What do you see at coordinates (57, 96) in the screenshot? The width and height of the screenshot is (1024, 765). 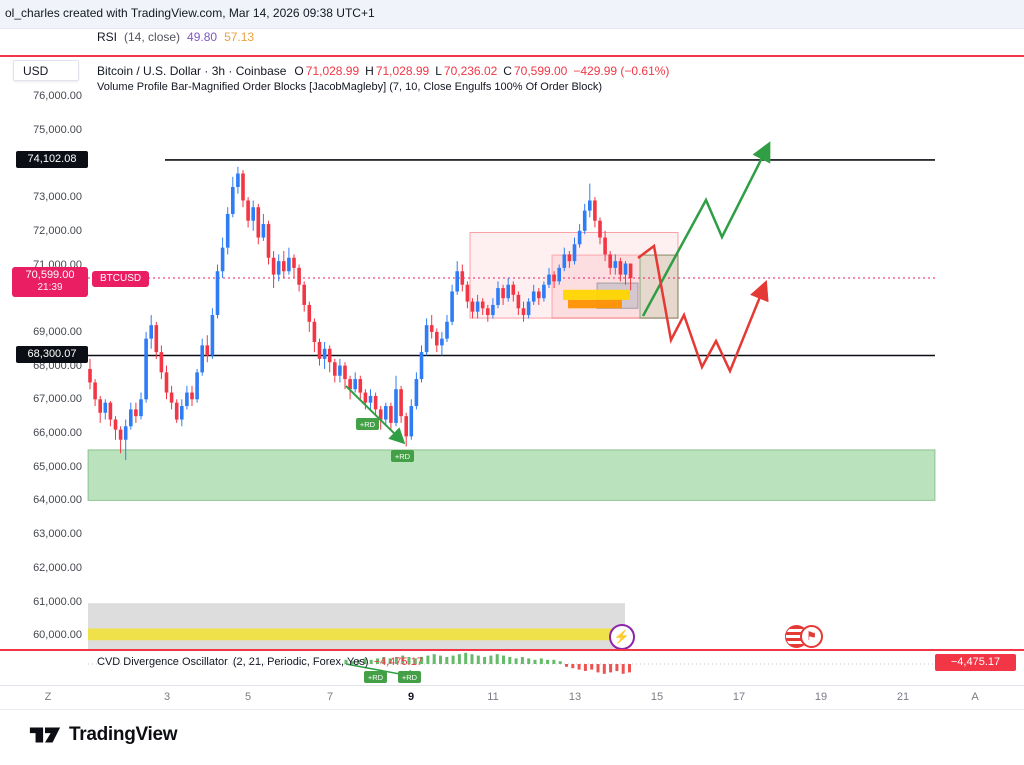 I see `price-axis-label: 76,000.00` at bounding box center [57, 96].